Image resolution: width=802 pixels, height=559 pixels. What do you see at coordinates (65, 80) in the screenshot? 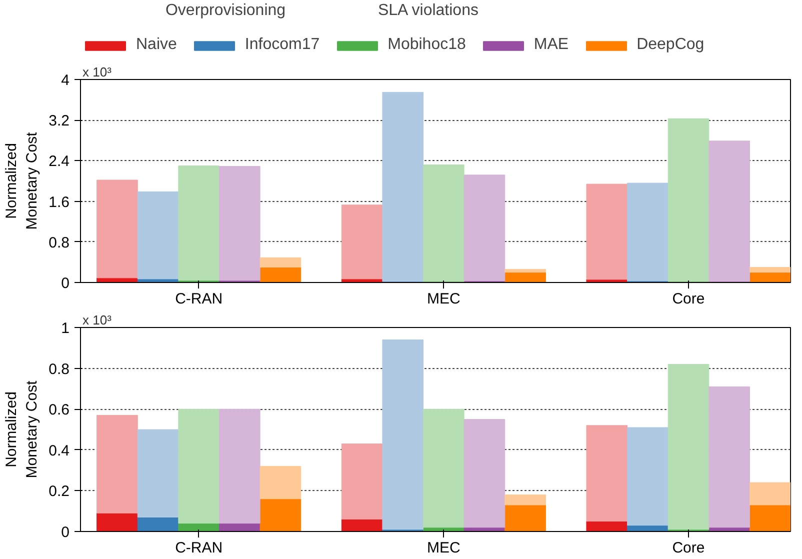
I see `y-tick-label: 4` at bounding box center [65, 80].